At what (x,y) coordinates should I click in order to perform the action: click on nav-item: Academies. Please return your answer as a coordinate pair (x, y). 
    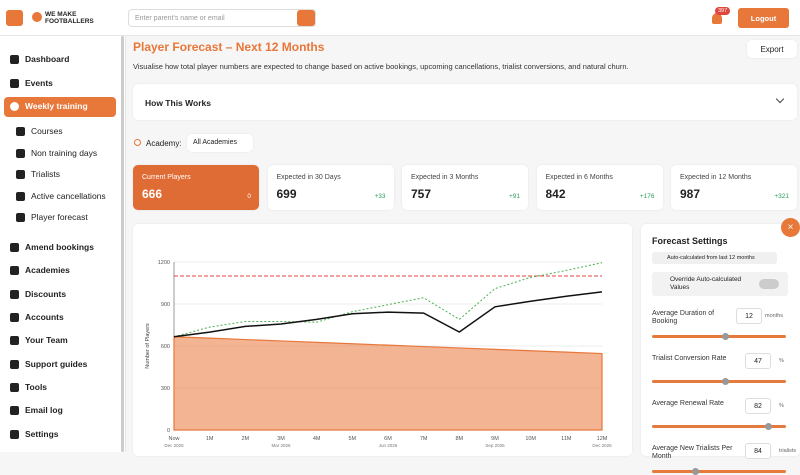
    Looking at the image, I should click on (40, 270).